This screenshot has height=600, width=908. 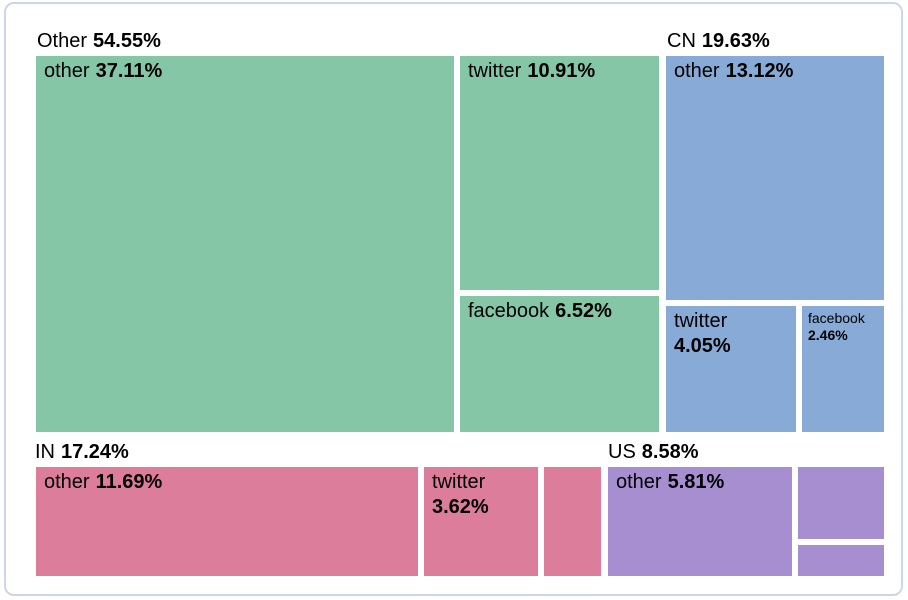 I want to click on group-header-us: US 8.58%, so click(x=653, y=452).